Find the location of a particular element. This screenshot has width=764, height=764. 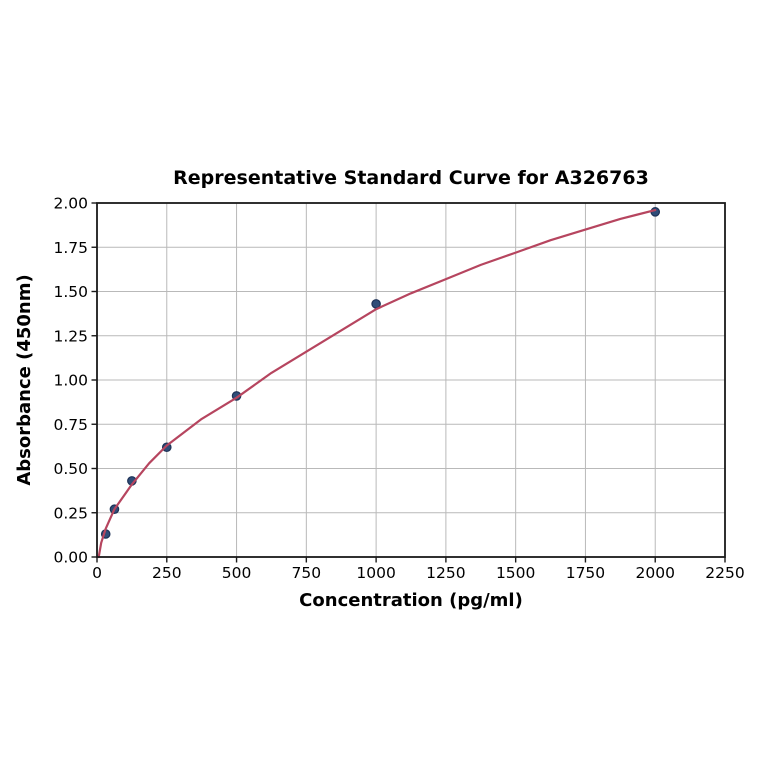

x-tick-label: 1500 is located at coordinates (515, 573).